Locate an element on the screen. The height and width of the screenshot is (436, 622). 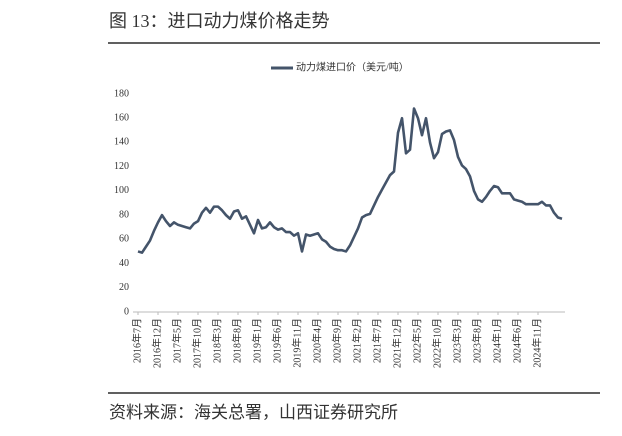
y-tick-label: 160 is located at coordinates (121, 118).